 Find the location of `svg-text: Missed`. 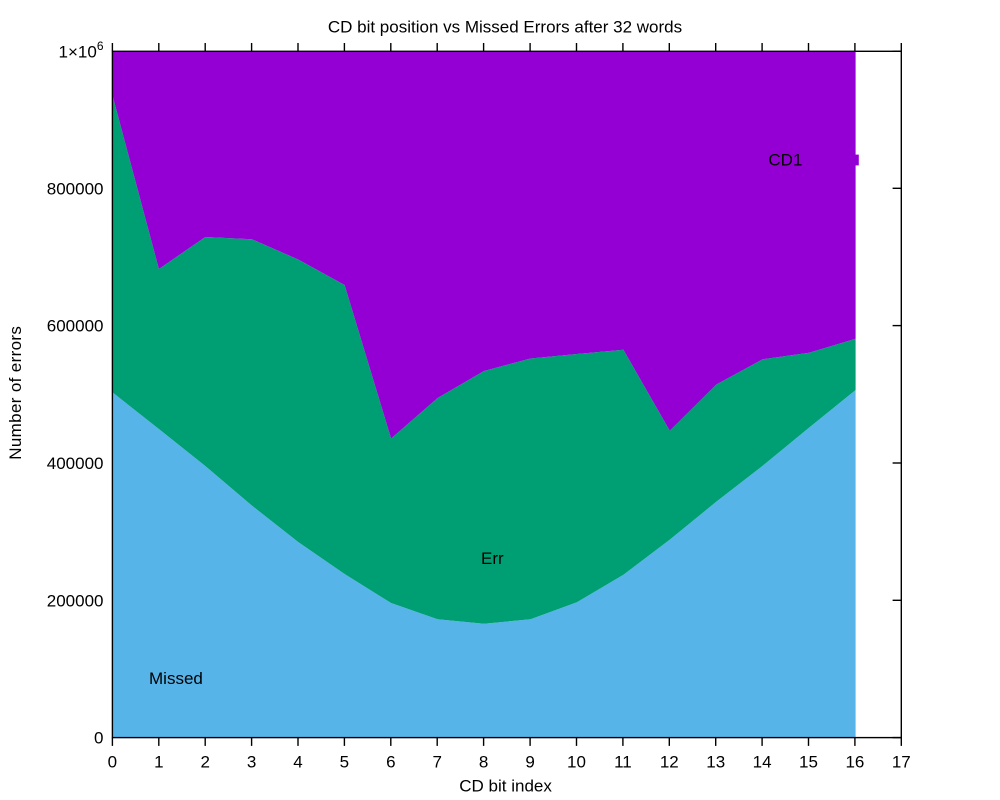

svg-text: Missed is located at coordinates (176, 678).